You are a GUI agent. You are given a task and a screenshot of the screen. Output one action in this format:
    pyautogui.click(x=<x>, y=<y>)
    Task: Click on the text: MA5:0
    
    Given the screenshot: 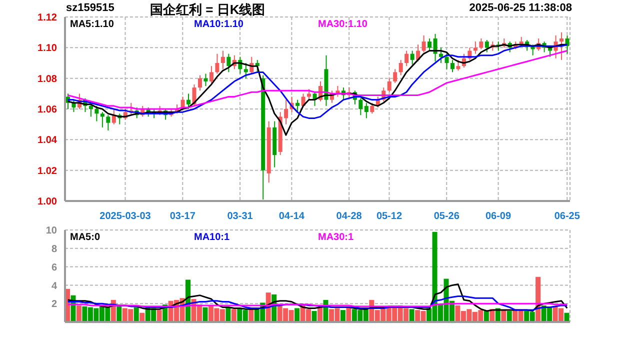 What is the action you would take?
    pyautogui.click(x=86, y=237)
    